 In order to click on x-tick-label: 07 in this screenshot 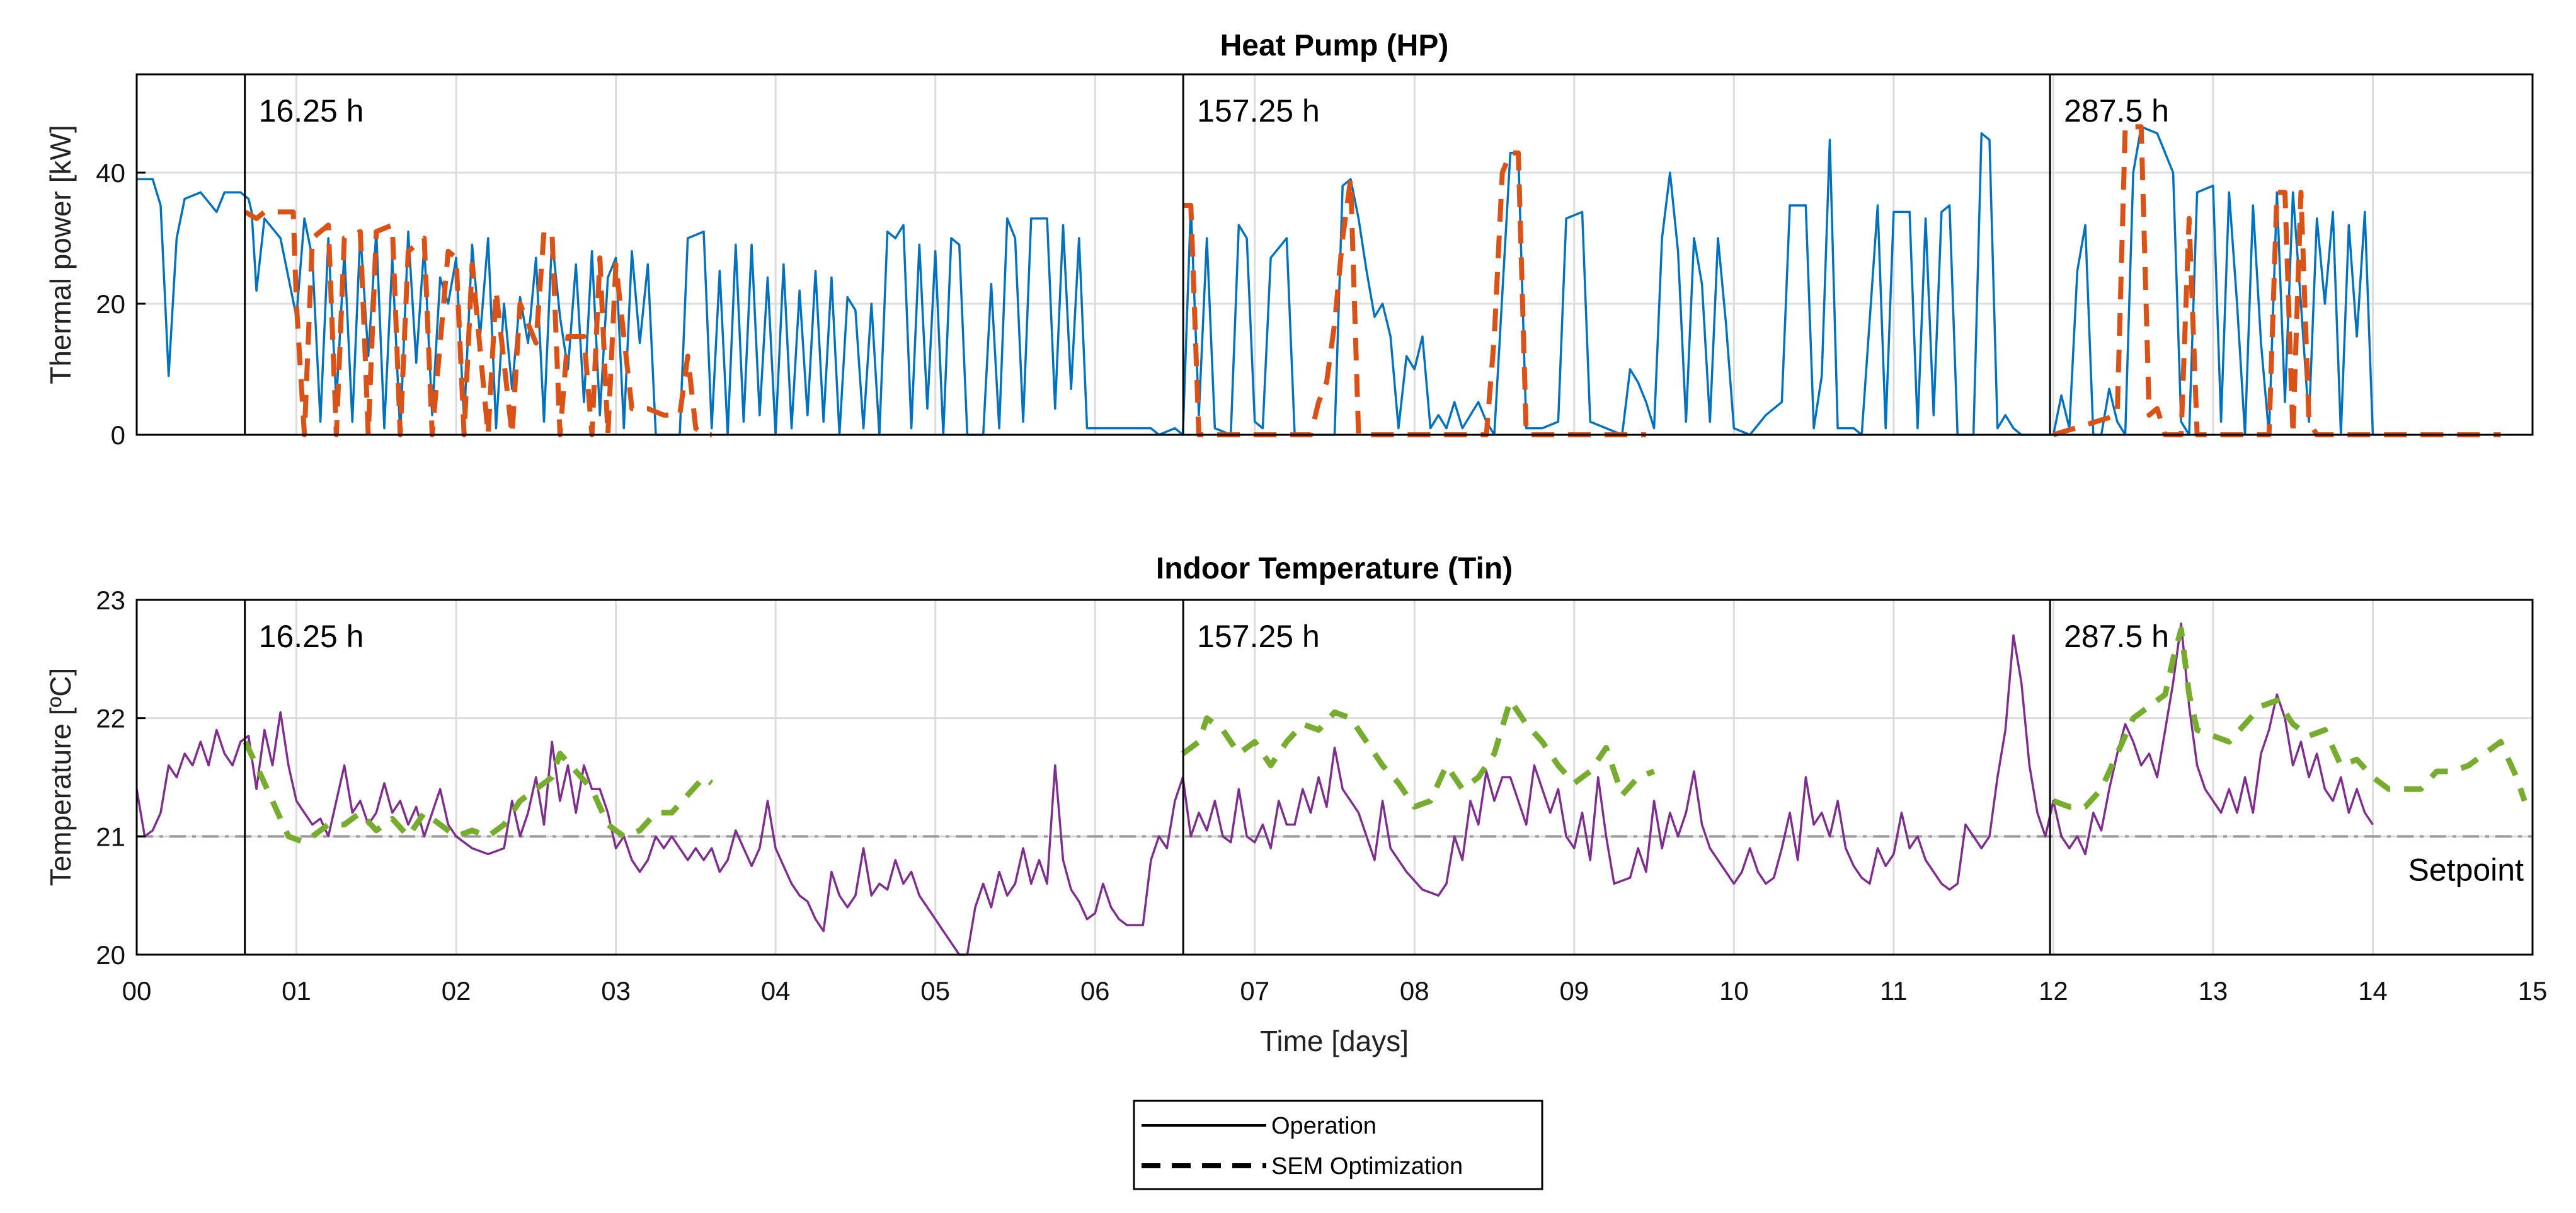, I will do `click(1254, 991)`.